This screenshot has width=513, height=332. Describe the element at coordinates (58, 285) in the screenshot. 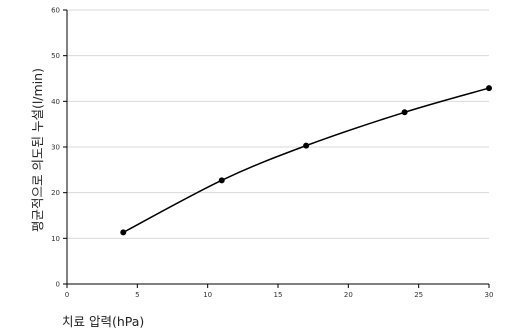

I see `y-tick-label: 0` at that location.